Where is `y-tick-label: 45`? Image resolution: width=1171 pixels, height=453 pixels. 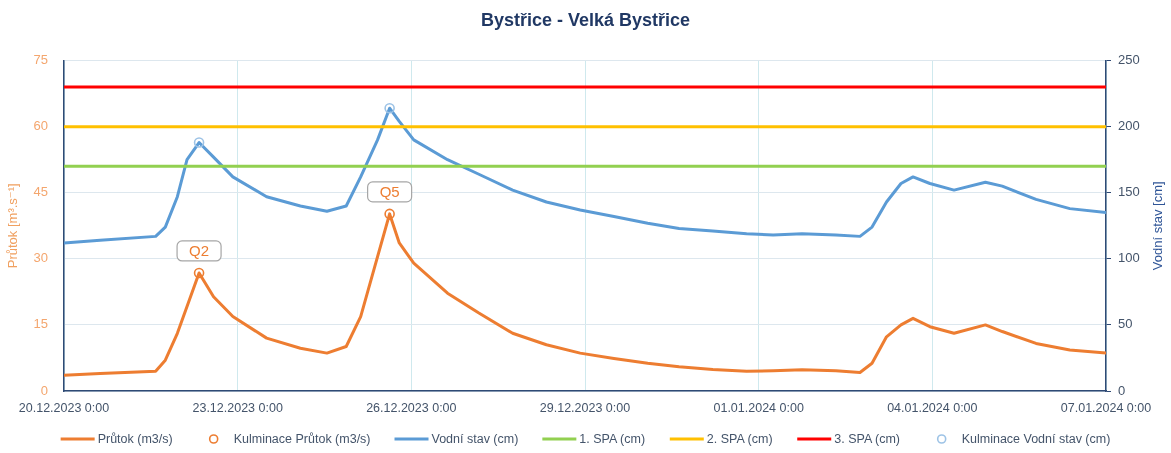 y-tick-label: 45 is located at coordinates (40, 192).